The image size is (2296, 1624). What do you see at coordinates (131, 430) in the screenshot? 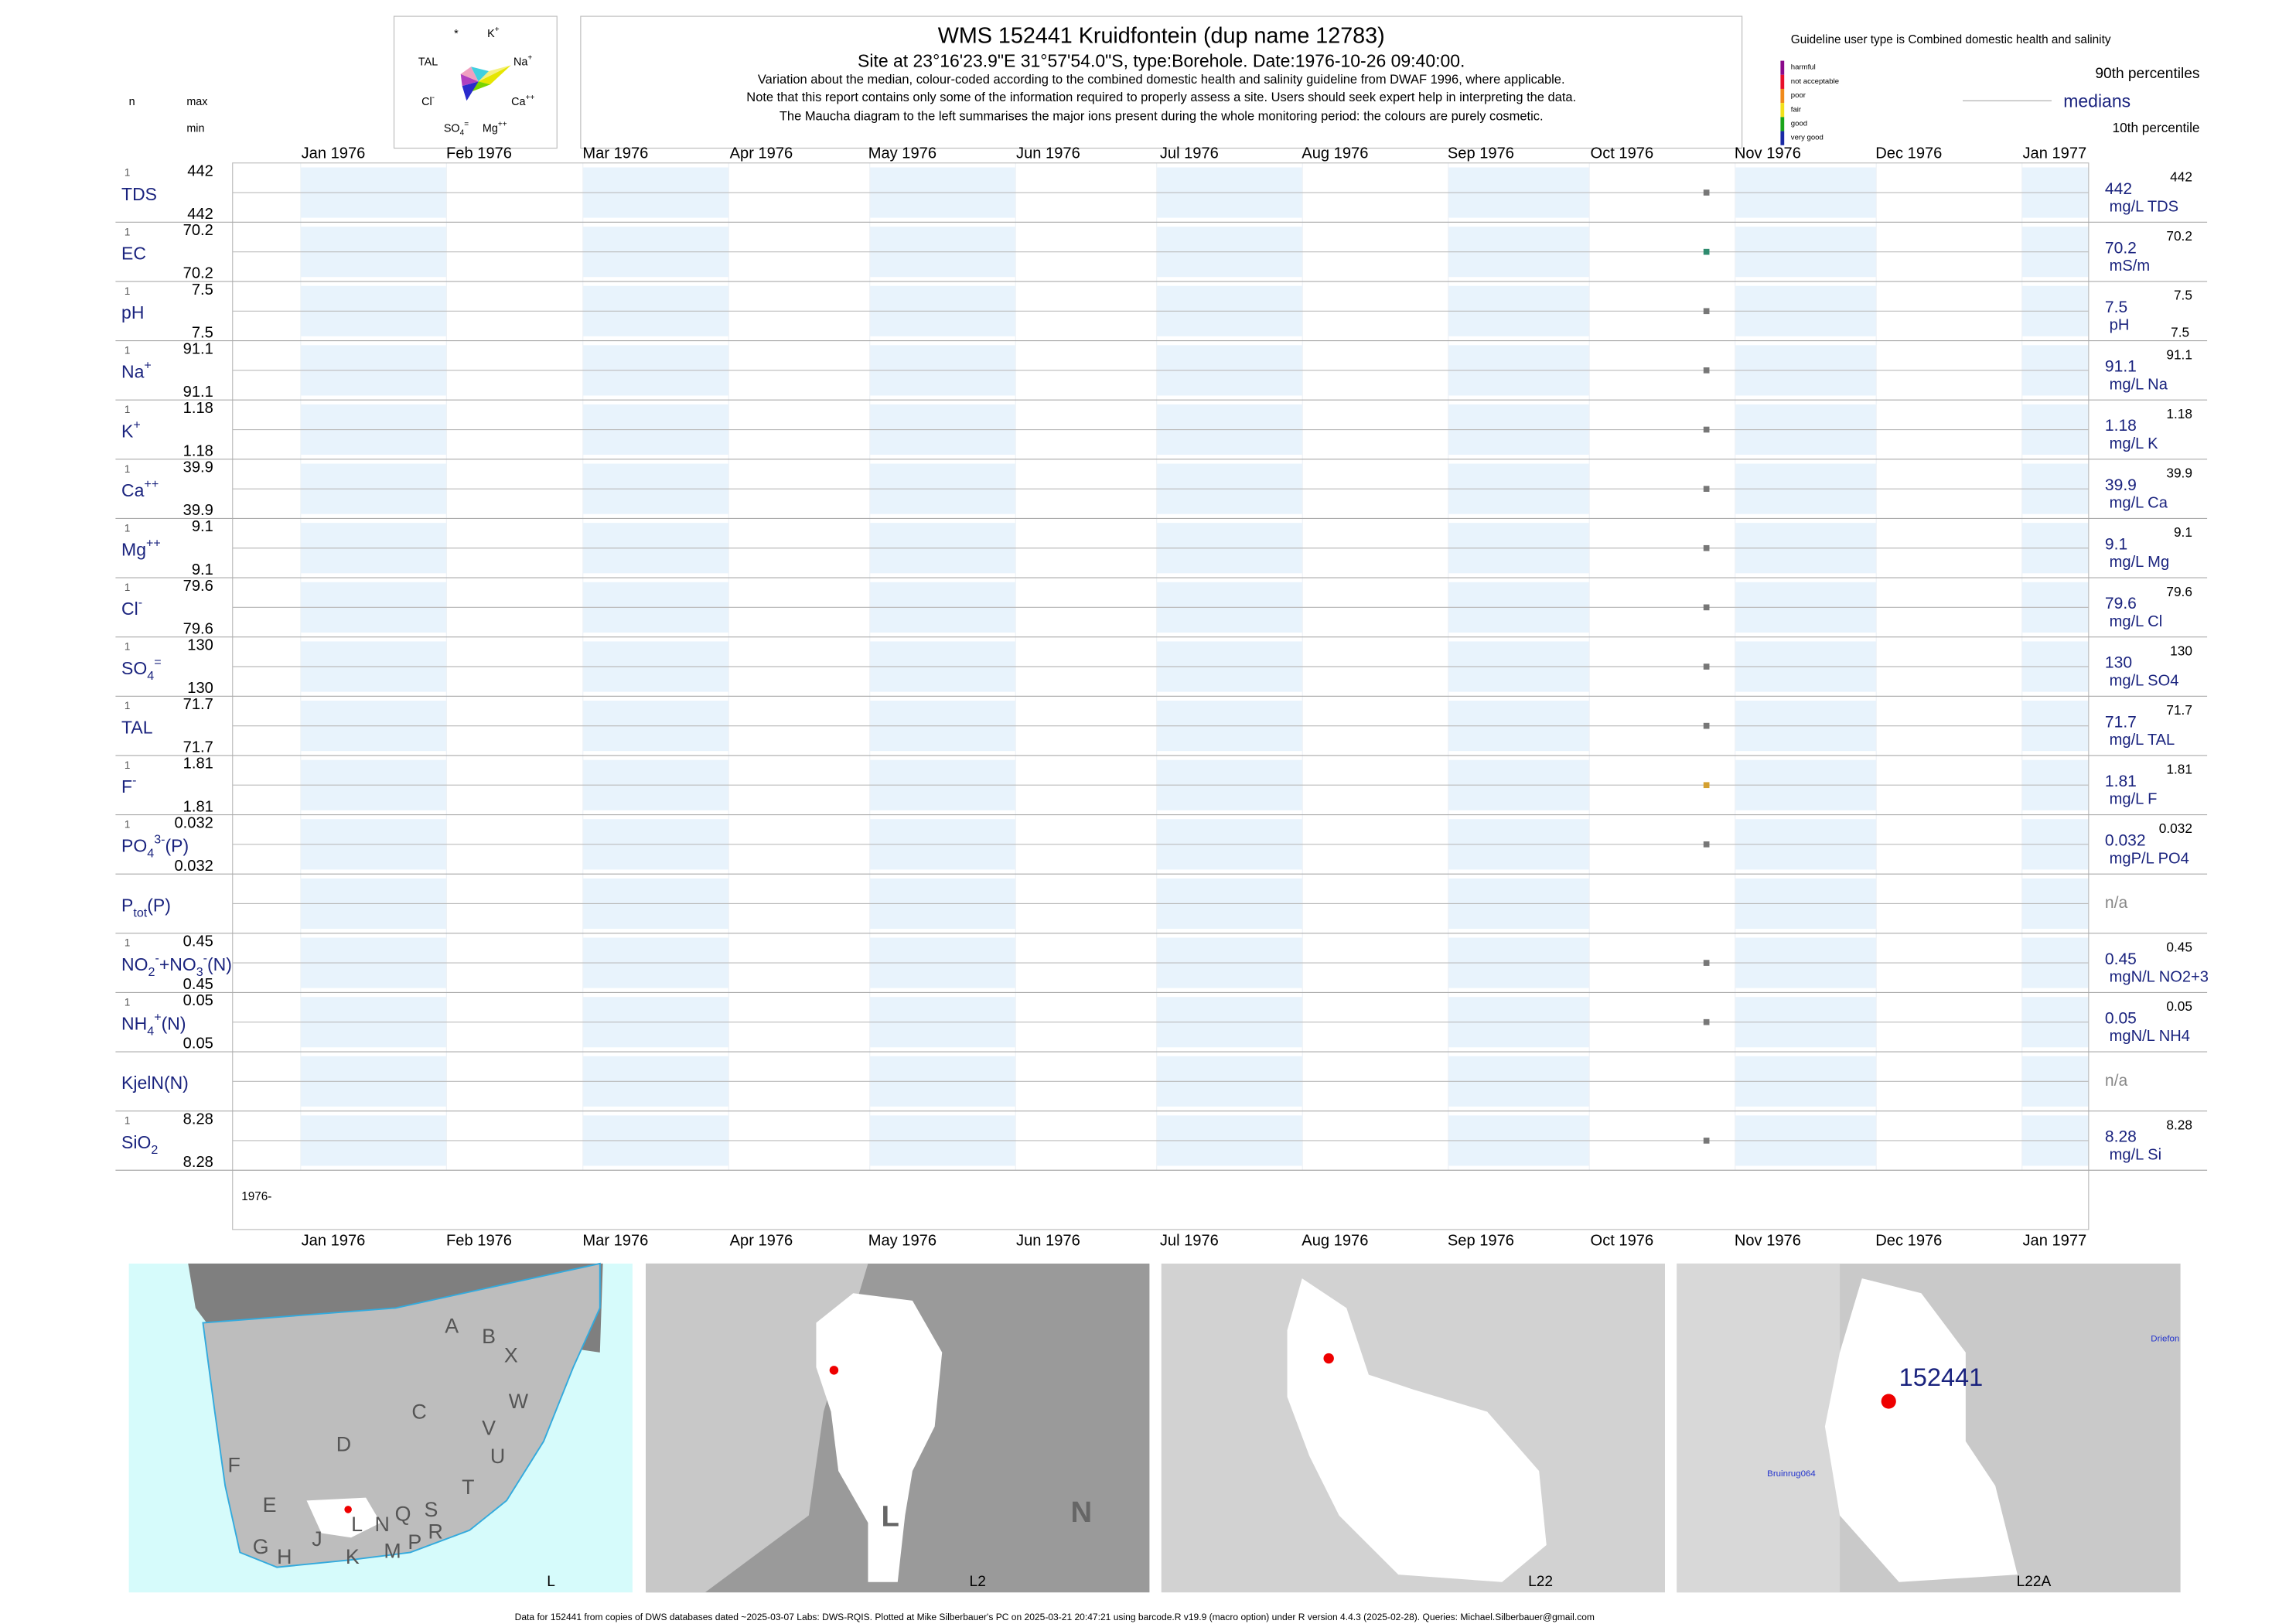
I see `parameter-name: K+` at bounding box center [131, 430].